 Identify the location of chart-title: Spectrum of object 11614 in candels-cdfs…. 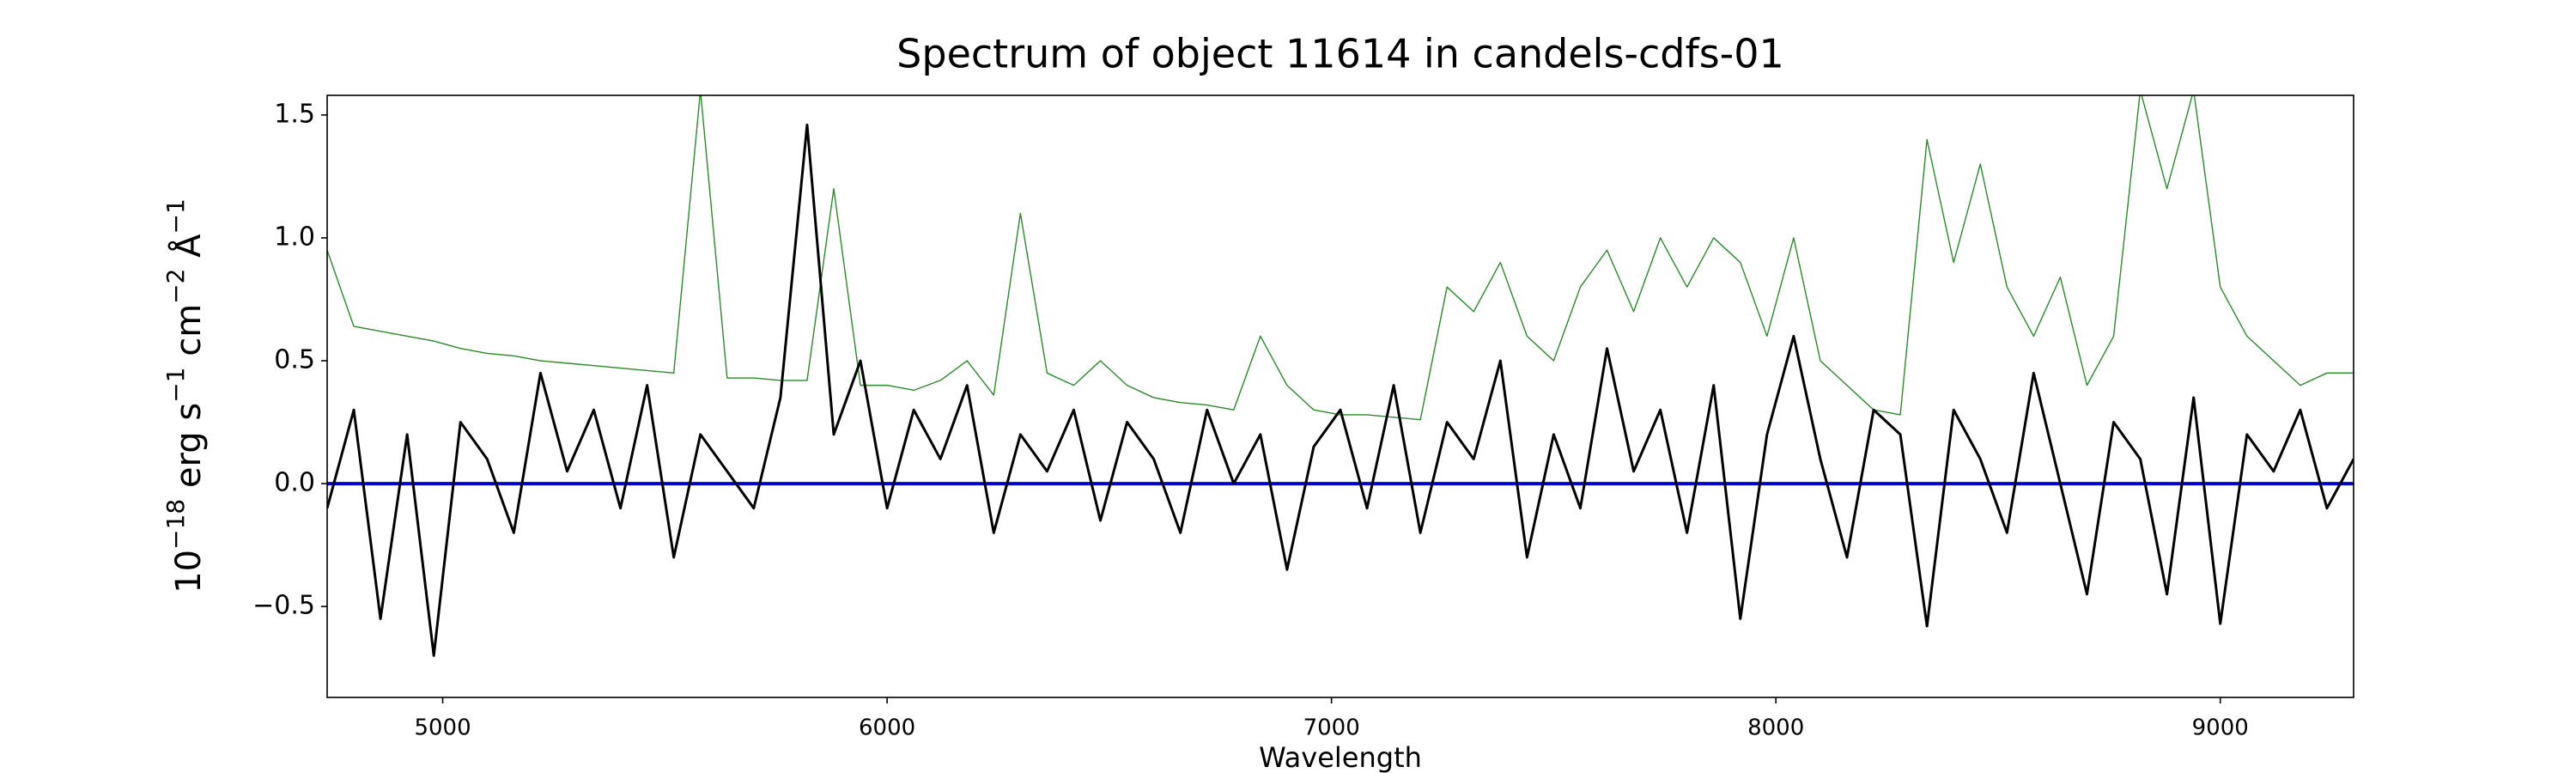
(1340, 54).